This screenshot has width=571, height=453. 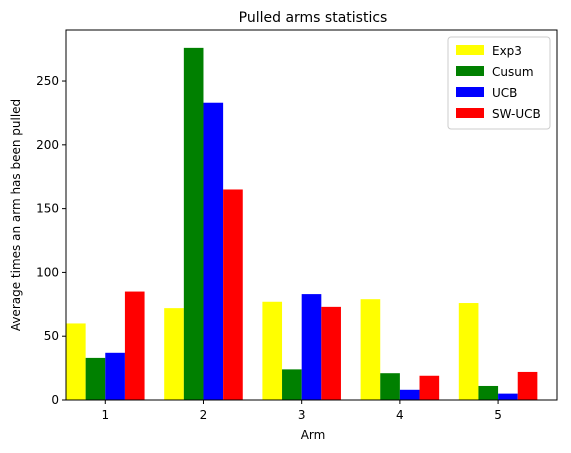 I want to click on legend: Exp3 Cusum UCB SW-UCB, so click(x=499, y=83).